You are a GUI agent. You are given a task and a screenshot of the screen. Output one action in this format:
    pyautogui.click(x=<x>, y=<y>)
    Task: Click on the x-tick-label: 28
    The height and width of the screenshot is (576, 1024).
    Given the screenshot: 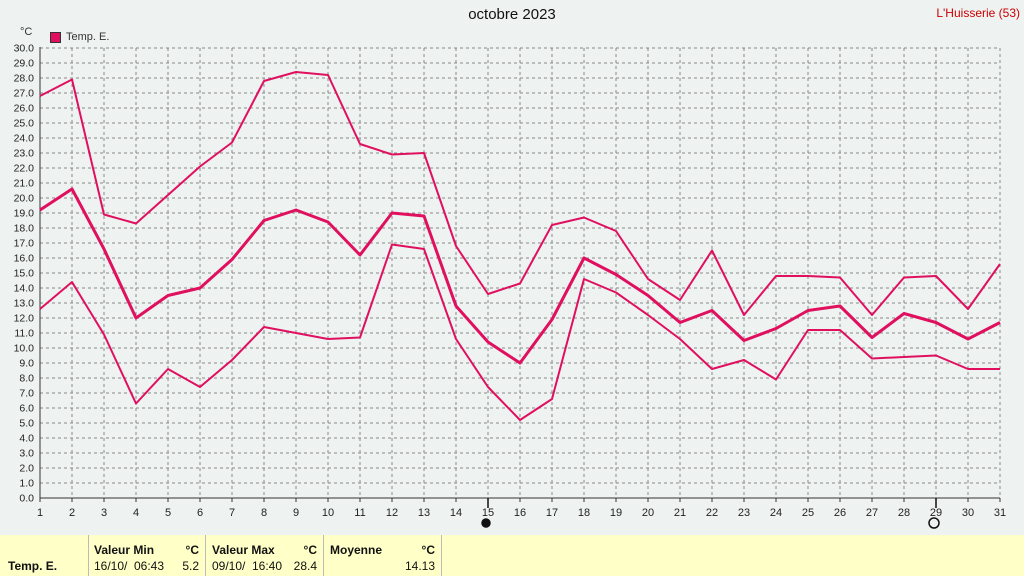 What is the action you would take?
    pyautogui.click(x=904, y=513)
    